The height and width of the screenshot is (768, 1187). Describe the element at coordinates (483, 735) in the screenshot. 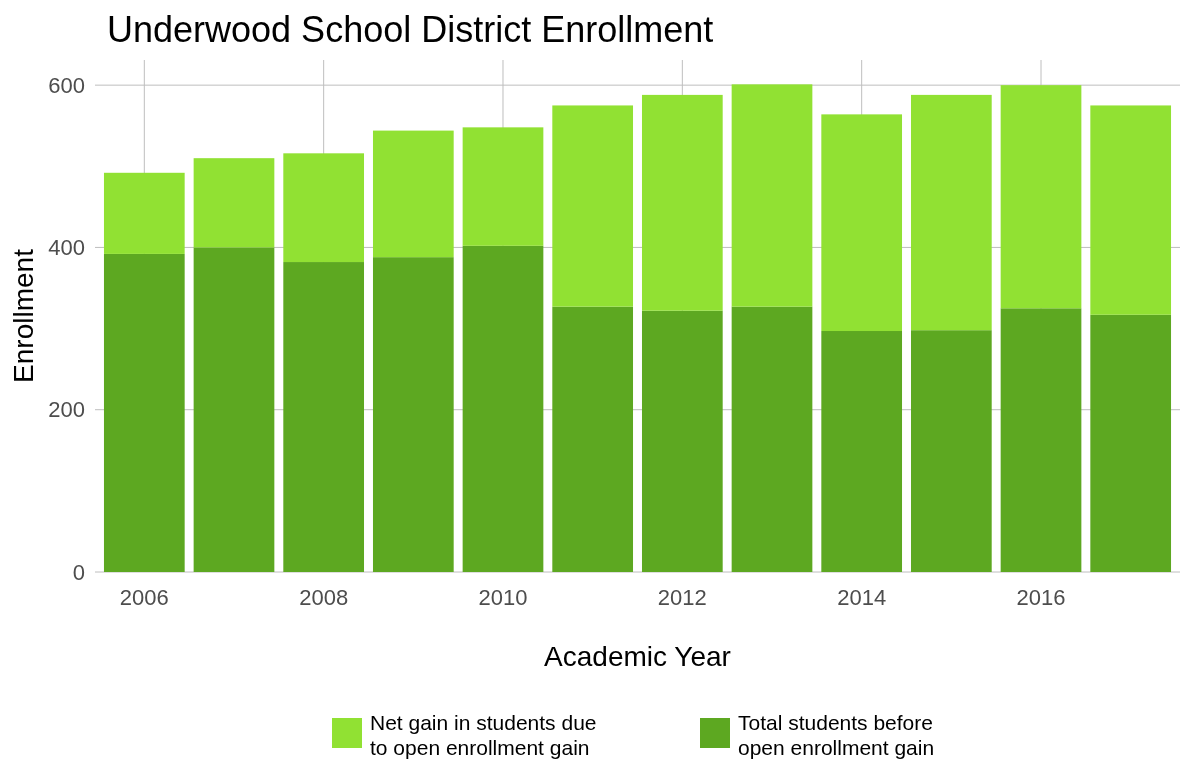

I see `legend-label: Net gain in students due to open enrollment gain` at that location.